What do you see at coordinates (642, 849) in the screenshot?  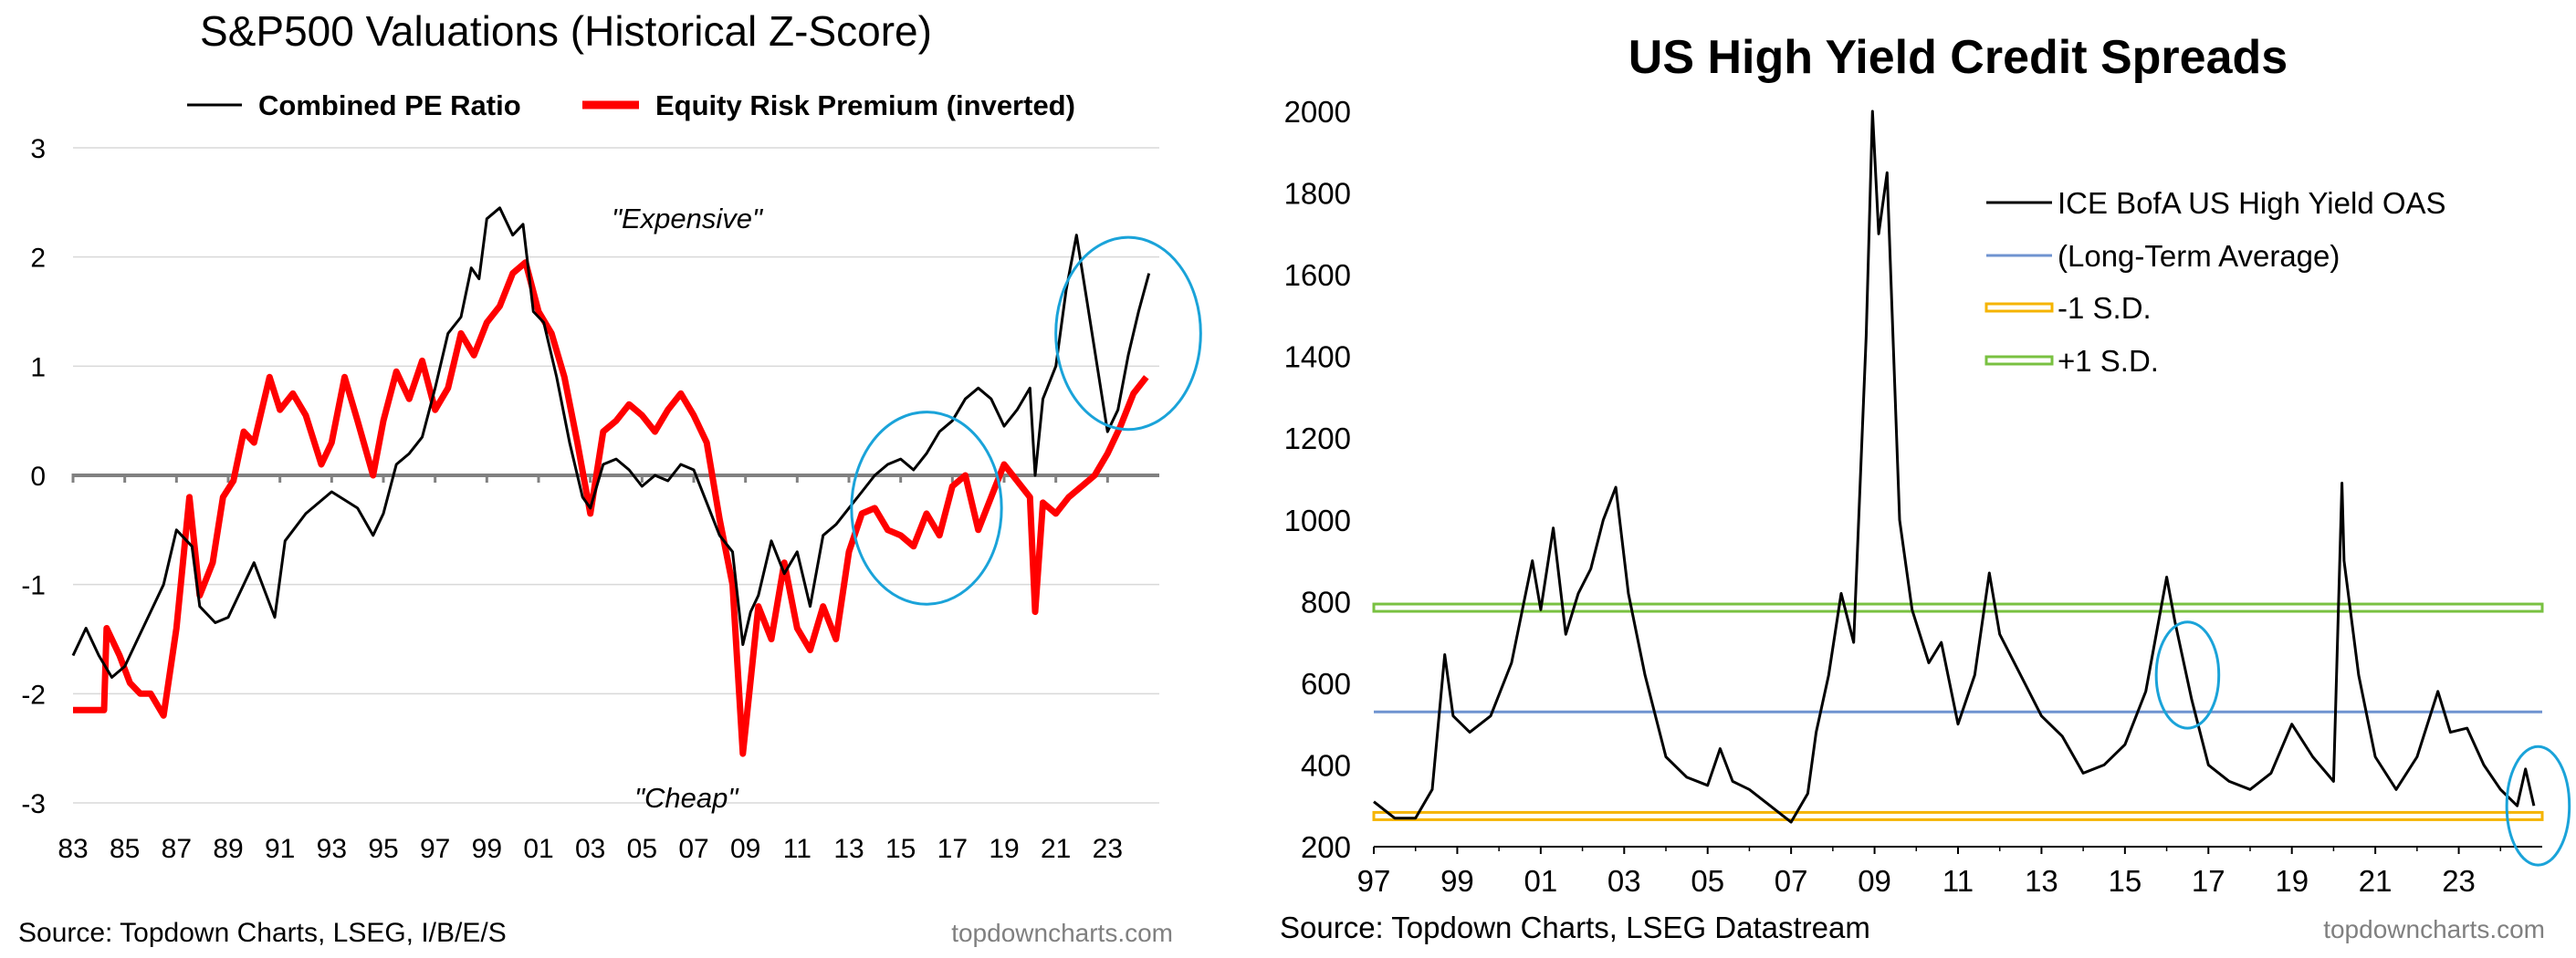 I see `left-x-tick-label: 05` at bounding box center [642, 849].